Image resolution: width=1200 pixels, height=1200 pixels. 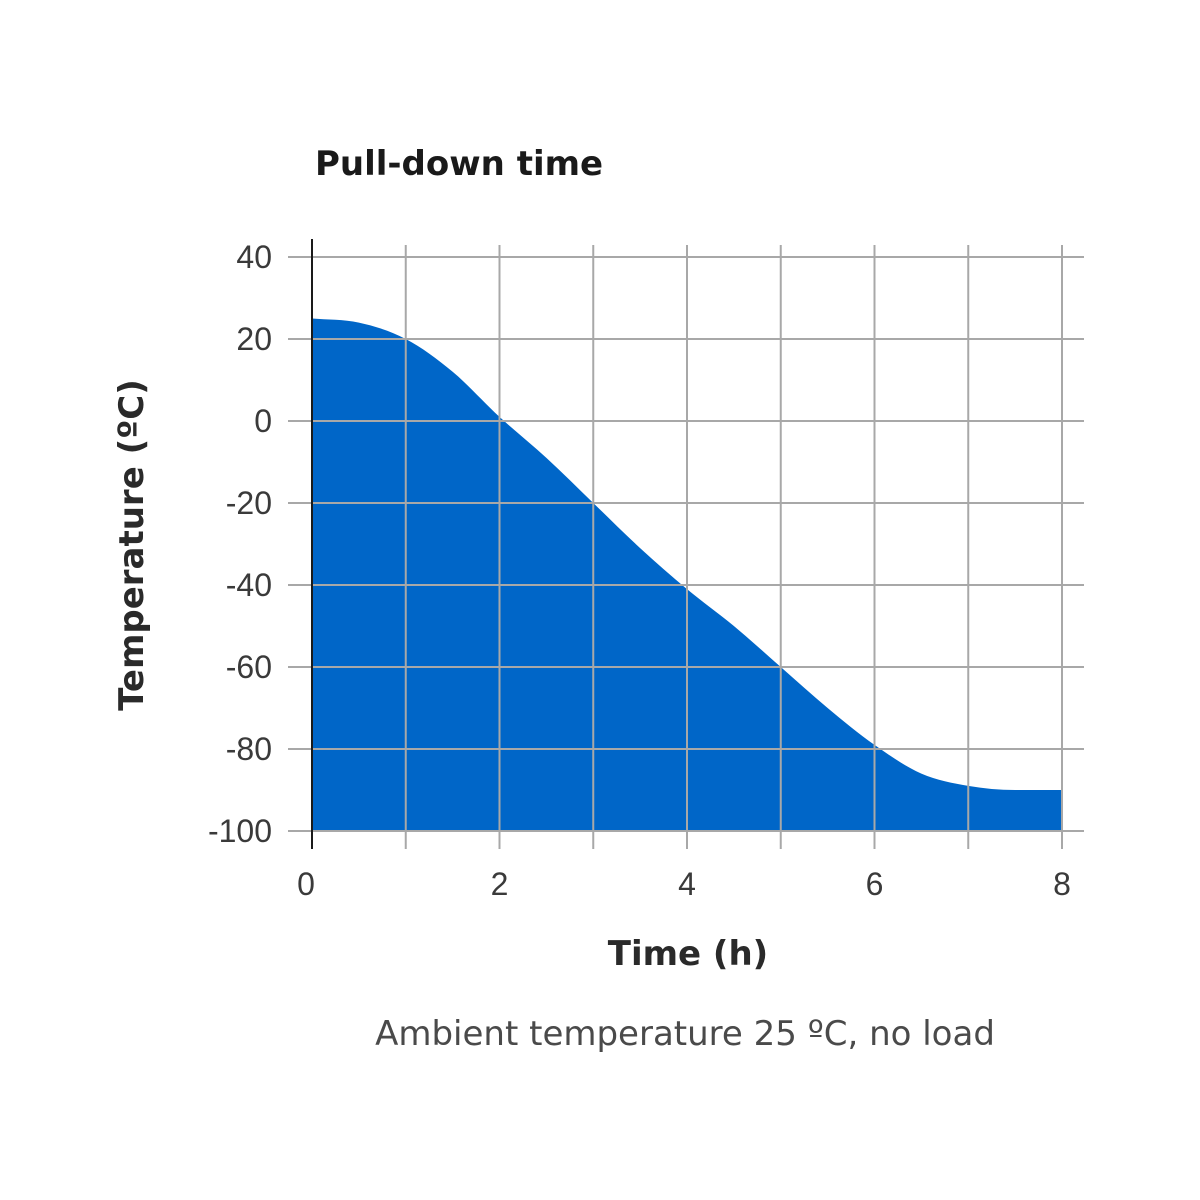 What do you see at coordinates (254, 339) in the screenshot?
I see `y-tick-label: 20` at bounding box center [254, 339].